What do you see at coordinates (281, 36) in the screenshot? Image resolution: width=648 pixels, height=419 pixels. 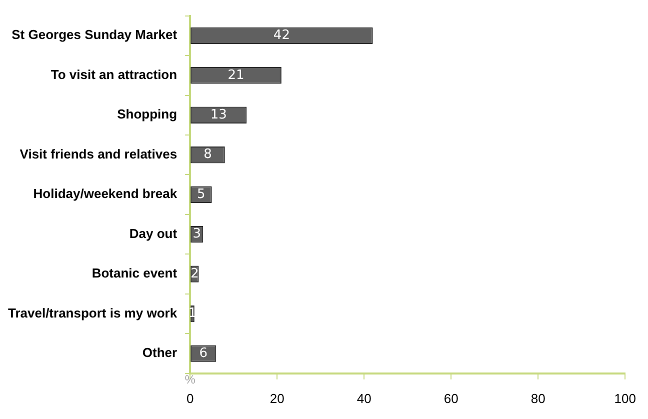 I see `data-label: 42` at bounding box center [281, 36].